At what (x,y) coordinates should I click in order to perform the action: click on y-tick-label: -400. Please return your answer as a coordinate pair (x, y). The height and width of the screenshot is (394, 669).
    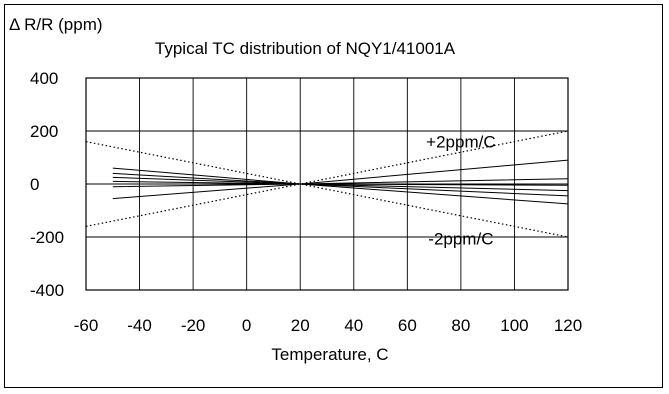
    Looking at the image, I should click on (47, 290).